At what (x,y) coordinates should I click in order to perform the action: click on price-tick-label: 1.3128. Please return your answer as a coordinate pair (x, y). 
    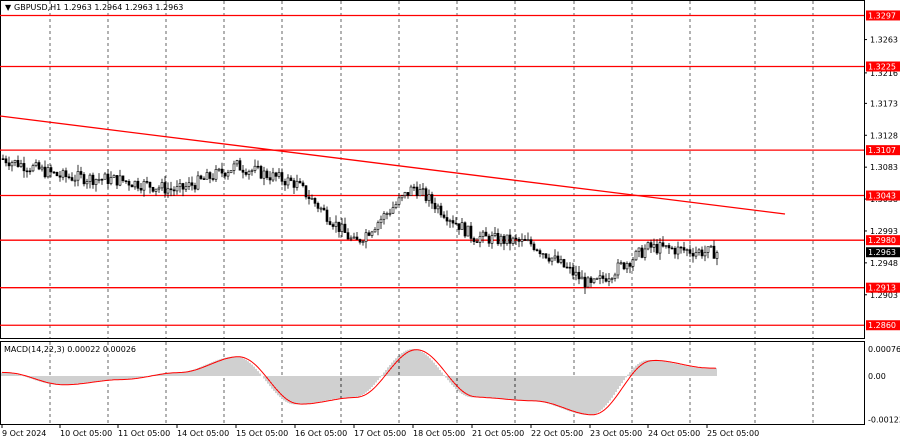
    Looking at the image, I should click on (884, 135).